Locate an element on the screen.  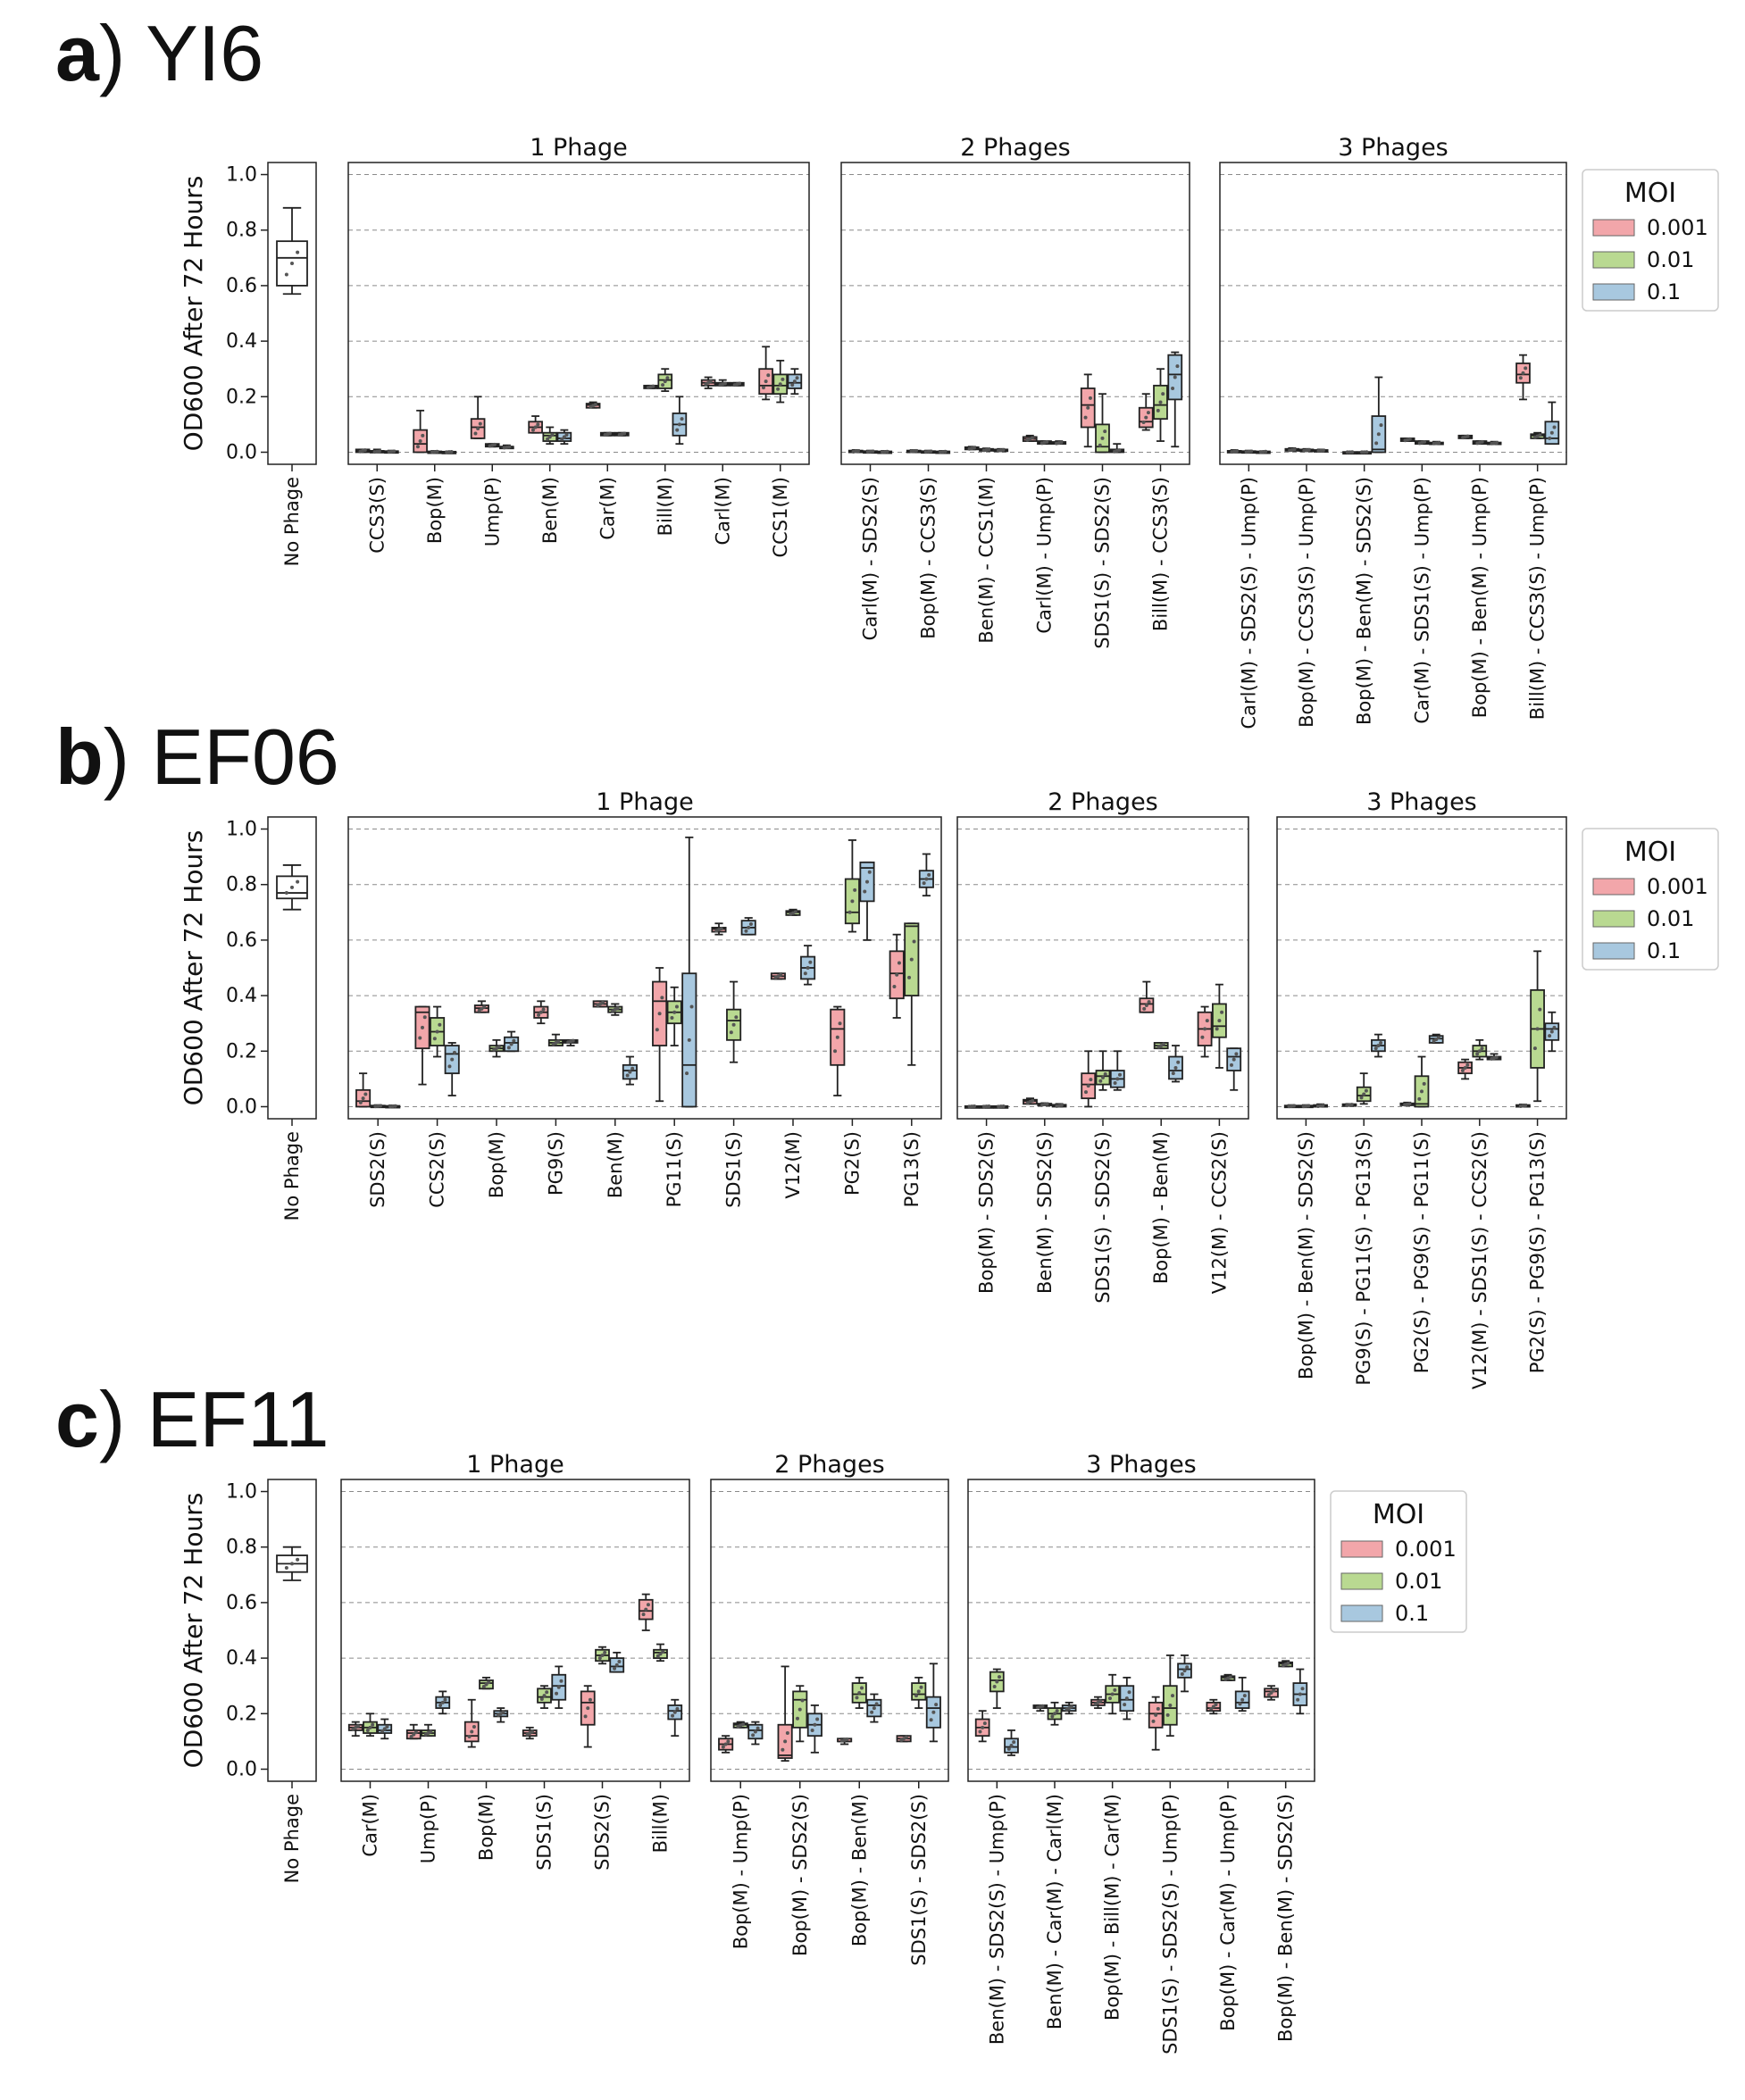
x-tick-label: SDS1(S) - SDS2(S) is located at coordinates (919, 1880).